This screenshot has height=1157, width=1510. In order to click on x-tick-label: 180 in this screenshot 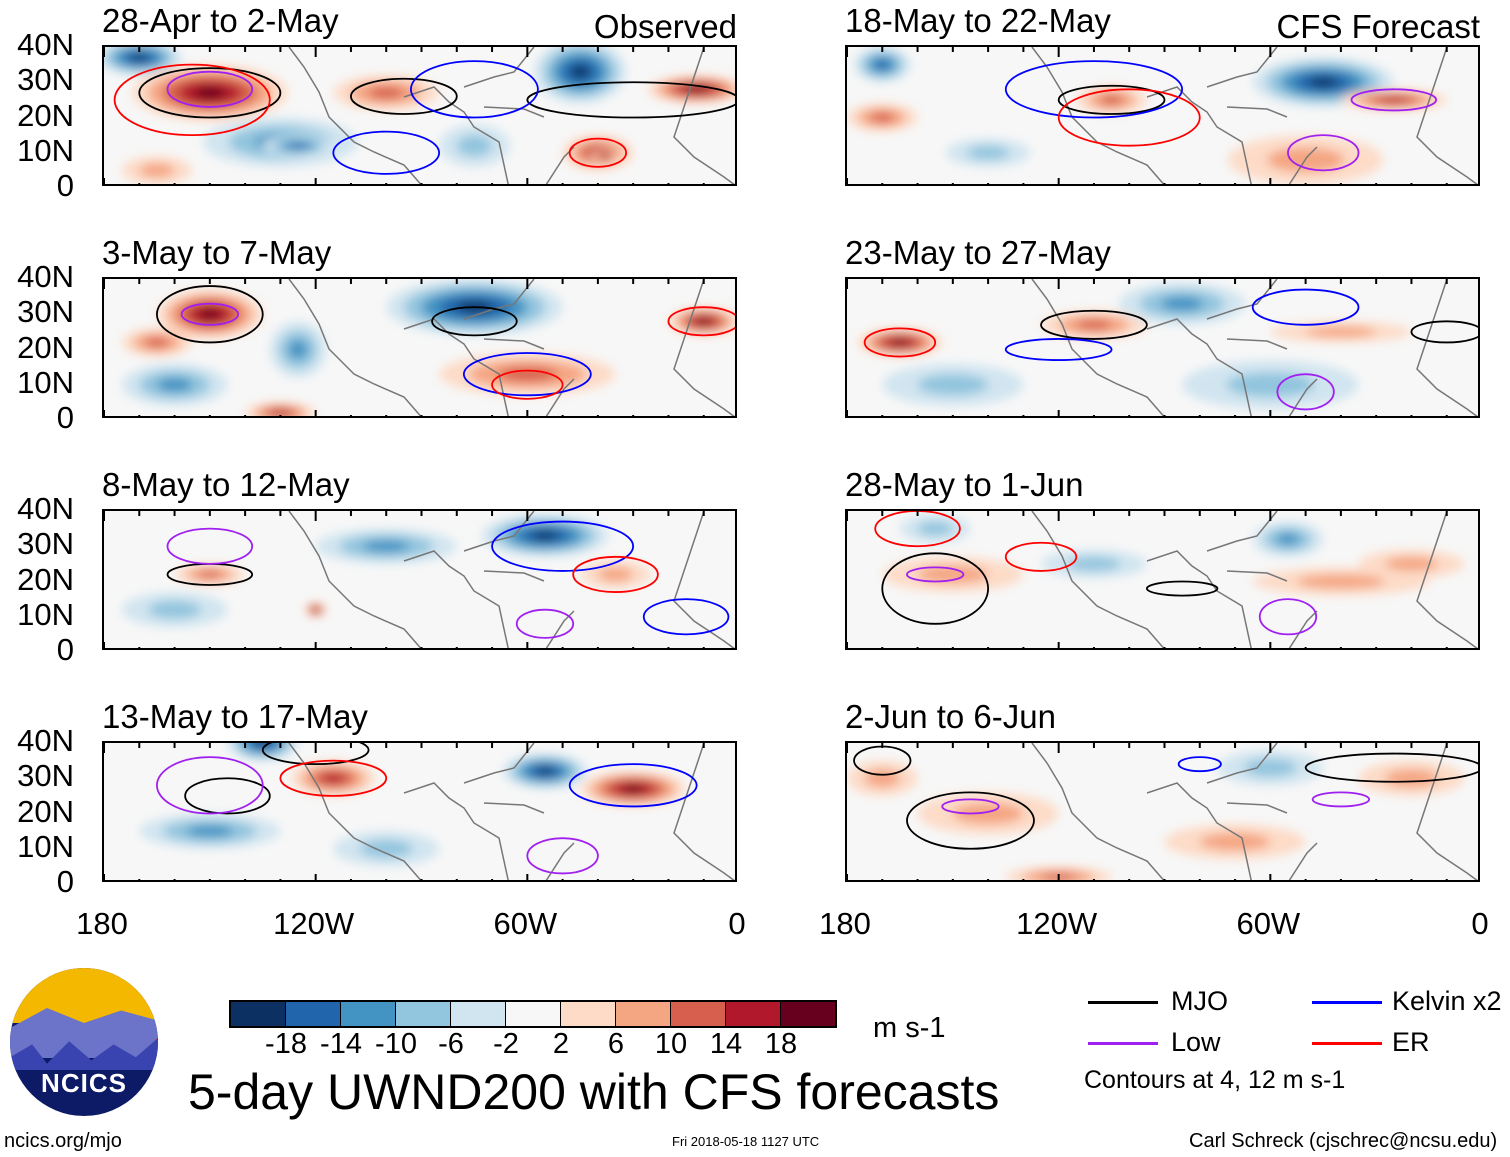, I will do `click(845, 923)`.